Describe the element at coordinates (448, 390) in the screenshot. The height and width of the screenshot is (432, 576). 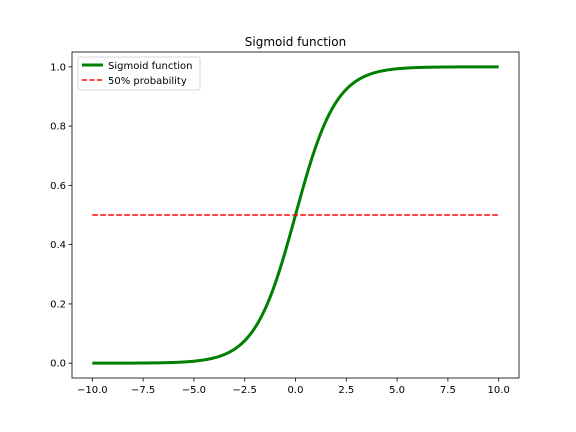
I see `x-tick-label: 7.5` at that location.